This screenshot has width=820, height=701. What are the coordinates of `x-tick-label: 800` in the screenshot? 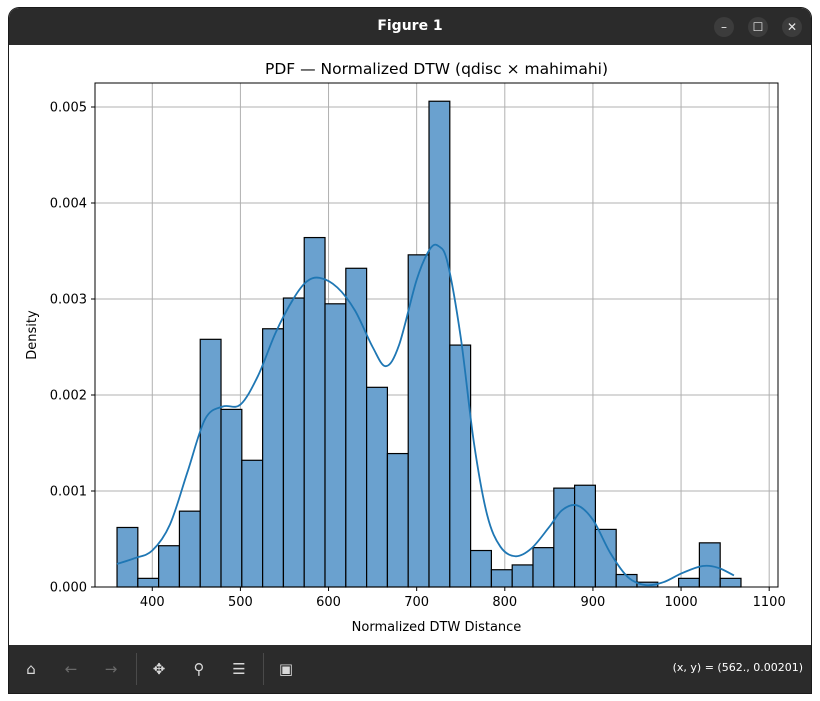 It's located at (504, 602).